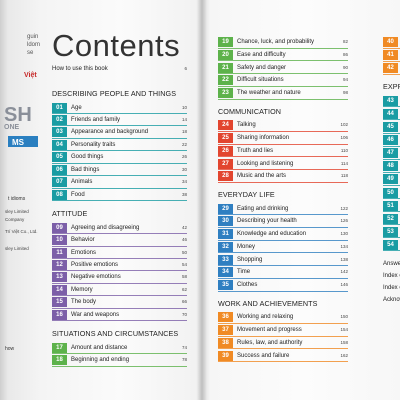 The image size is (400, 400). Describe the element at coordinates (82, 182) in the screenshot. I see `entry-title: Animals` at that location.